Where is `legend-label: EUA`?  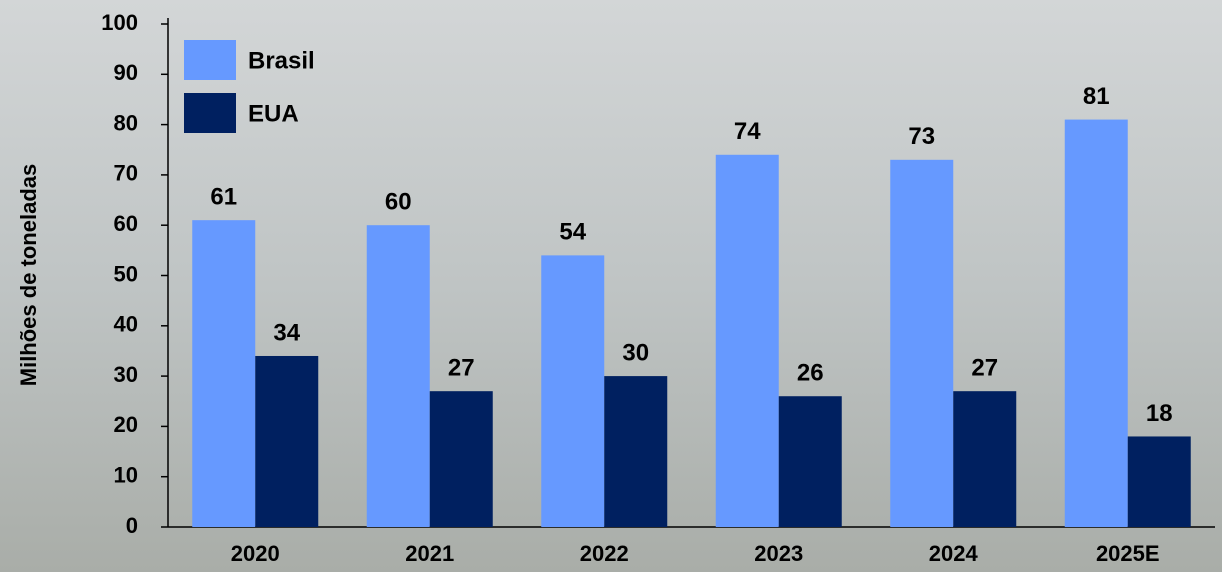 legend-label: EUA is located at coordinates (273, 113).